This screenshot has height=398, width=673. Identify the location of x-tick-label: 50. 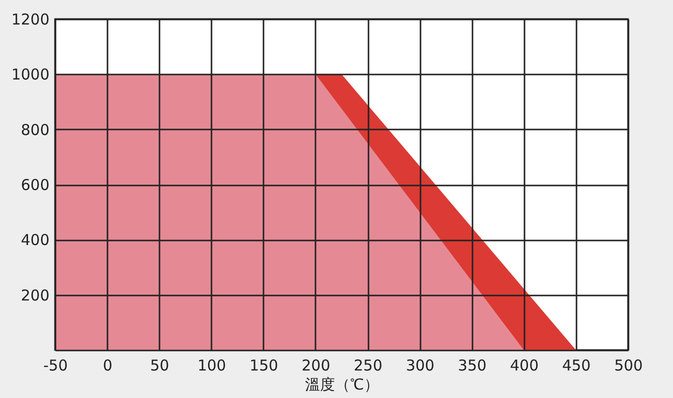
(160, 365).